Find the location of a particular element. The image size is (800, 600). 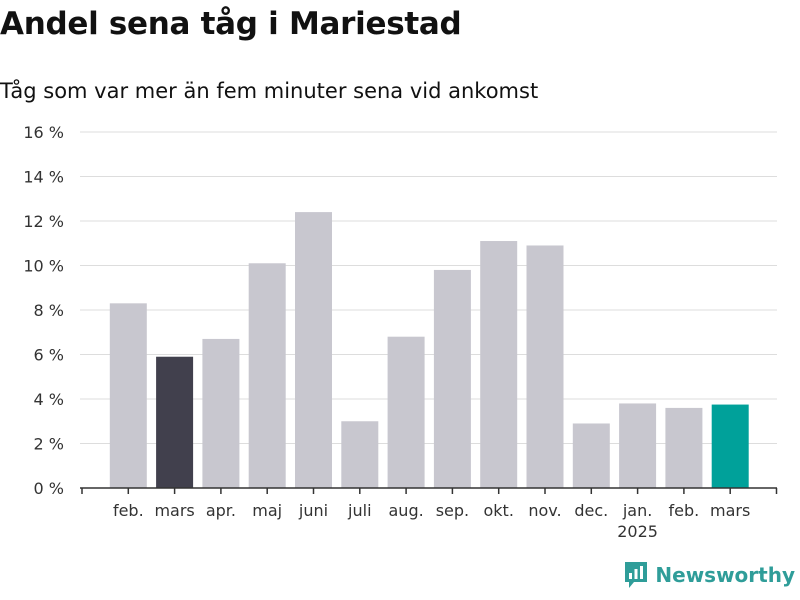

y-axis-ticks: 0 % 2 % 4 % 6 % 8 % 10 % 12 % 14 % 16 % is located at coordinates (43, 310).